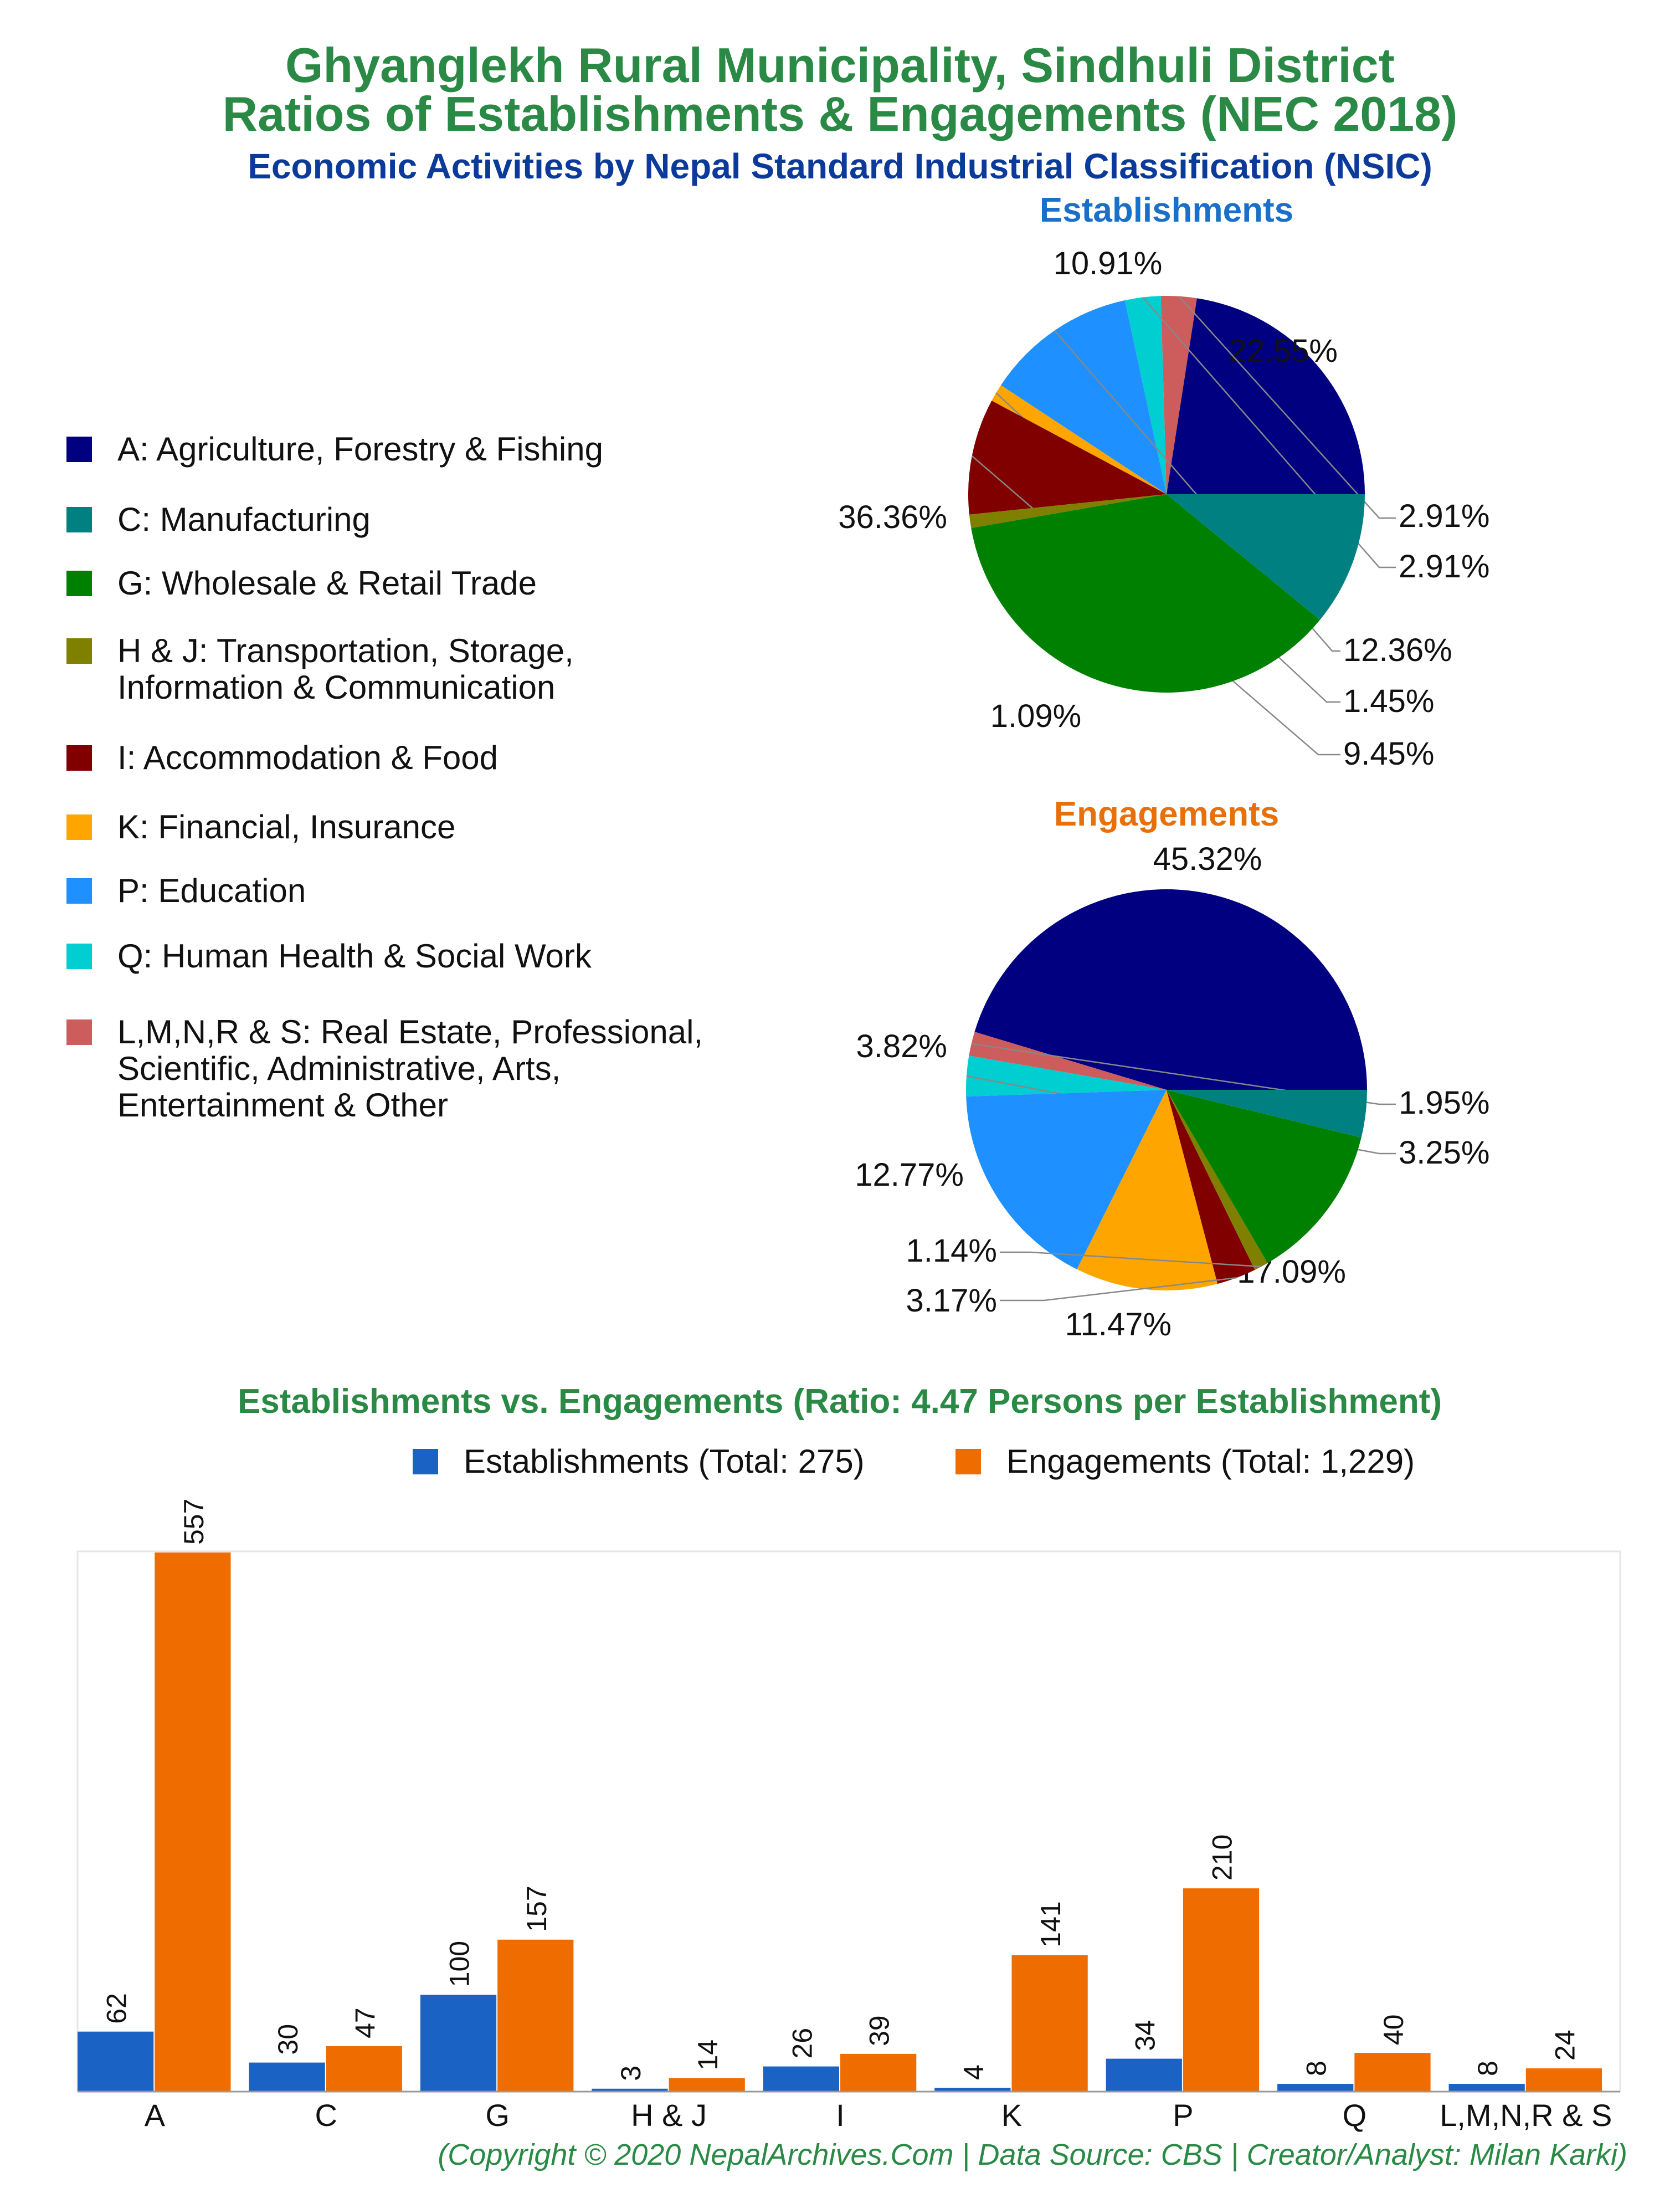 This screenshot has height=2193, width=1680. What do you see at coordinates (1388, 754) in the screenshot?
I see `pie-data-label: 9.45%` at bounding box center [1388, 754].